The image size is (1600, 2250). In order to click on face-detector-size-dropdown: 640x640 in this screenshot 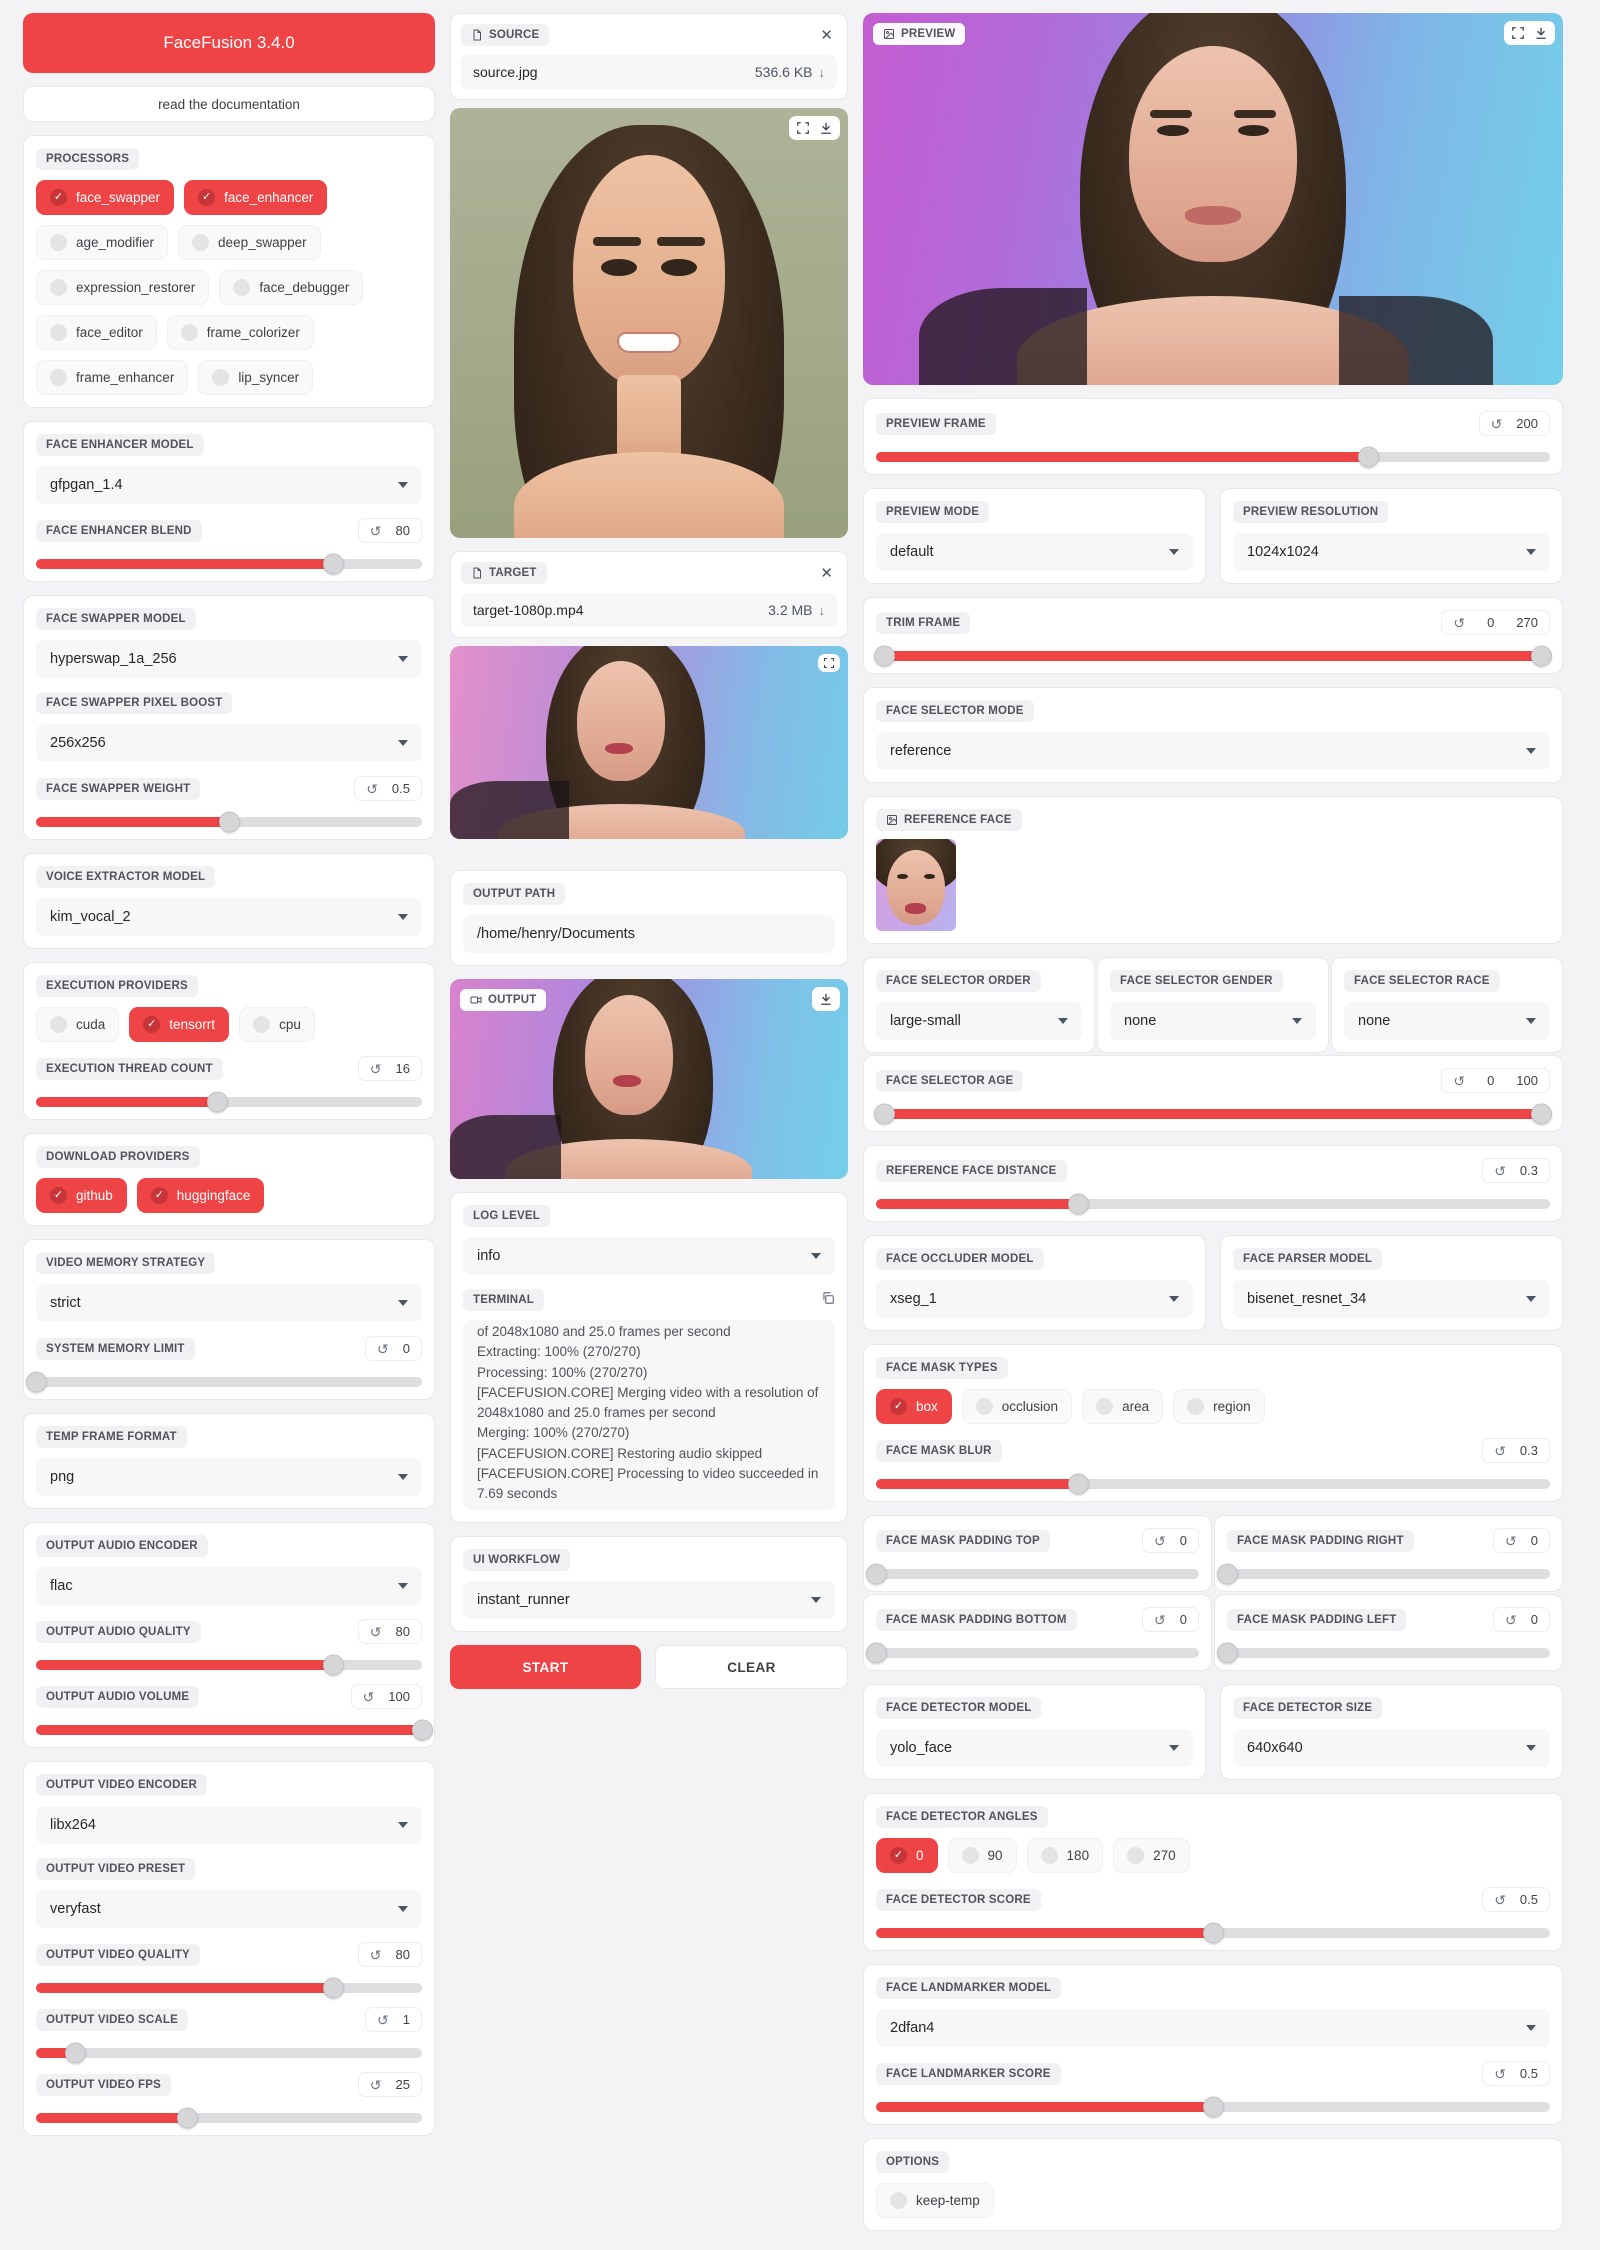, I will do `click(1391, 1748)`.